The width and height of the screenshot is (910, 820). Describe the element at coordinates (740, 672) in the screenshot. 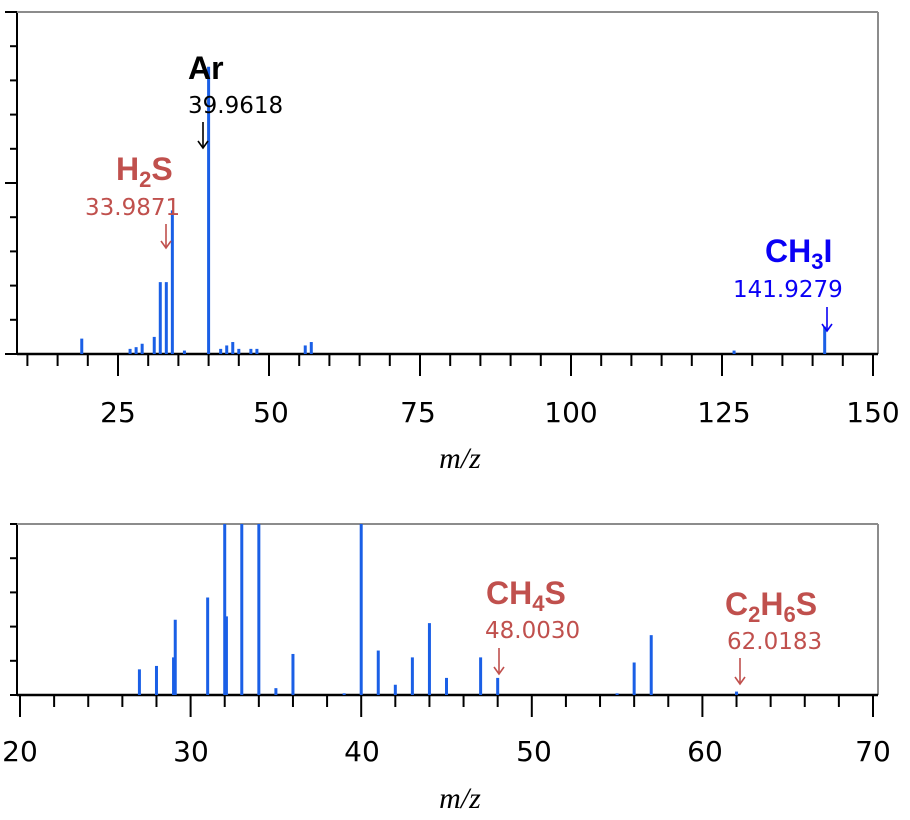

I see `annotation-c2h6s-arrow` at that location.